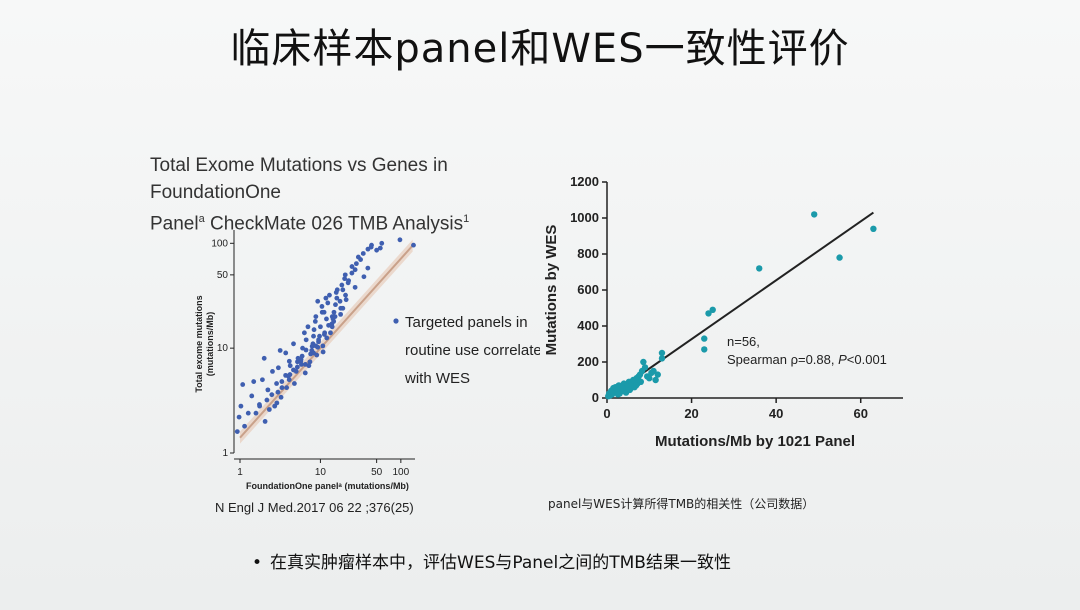 This screenshot has width=1080, height=610. What do you see at coordinates (377, 472) in the screenshot?
I see `left-x-tick-label: 50` at bounding box center [377, 472].